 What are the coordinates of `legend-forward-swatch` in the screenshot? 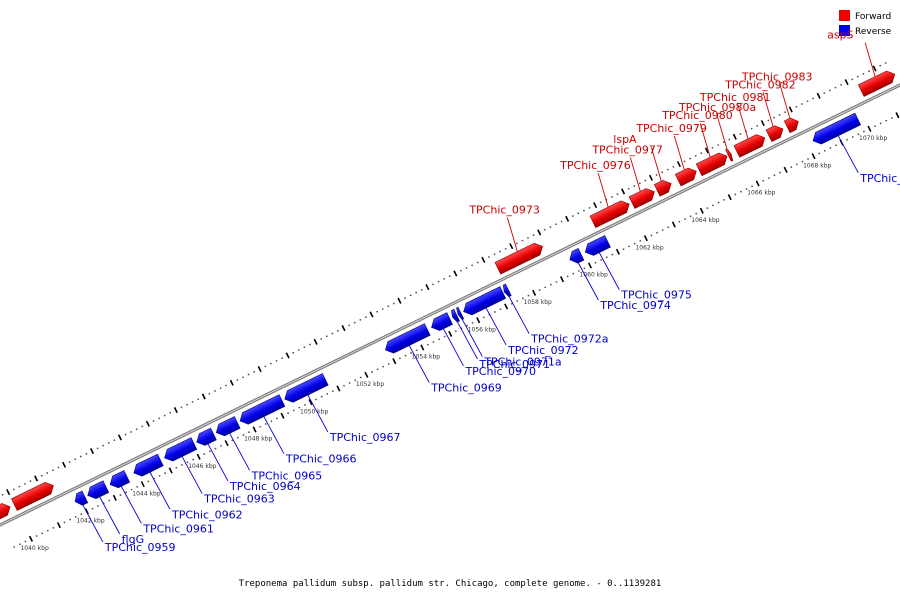 It's located at (844, 15).